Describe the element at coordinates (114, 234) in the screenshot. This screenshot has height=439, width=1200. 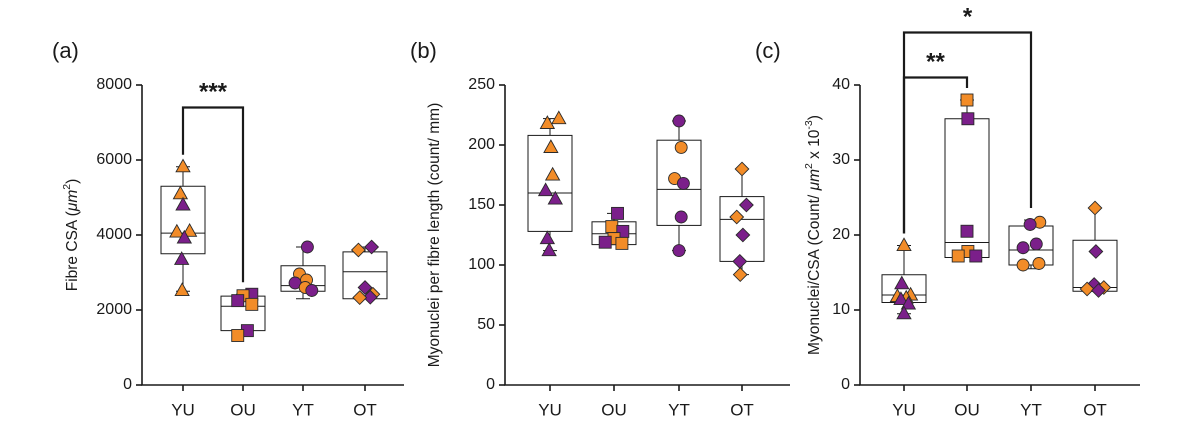
I see `y-tick-label: 4000` at that location.